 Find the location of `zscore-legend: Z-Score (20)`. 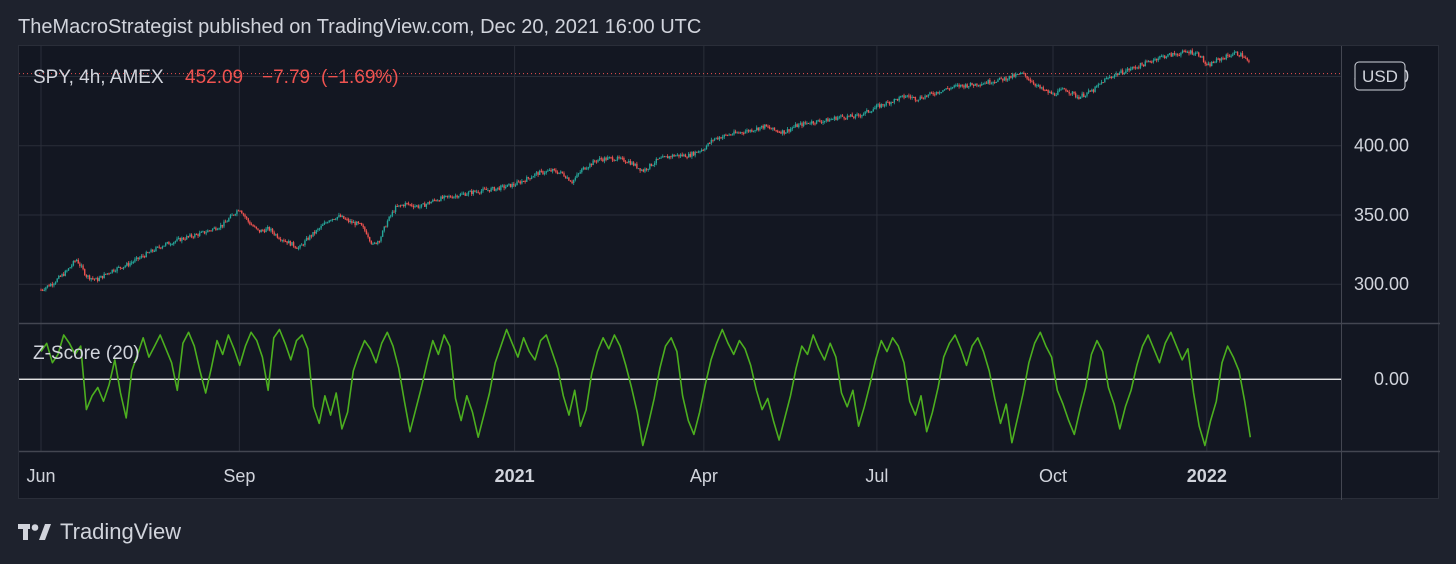

zscore-legend: Z-Score (20) is located at coordinates (86, 353).